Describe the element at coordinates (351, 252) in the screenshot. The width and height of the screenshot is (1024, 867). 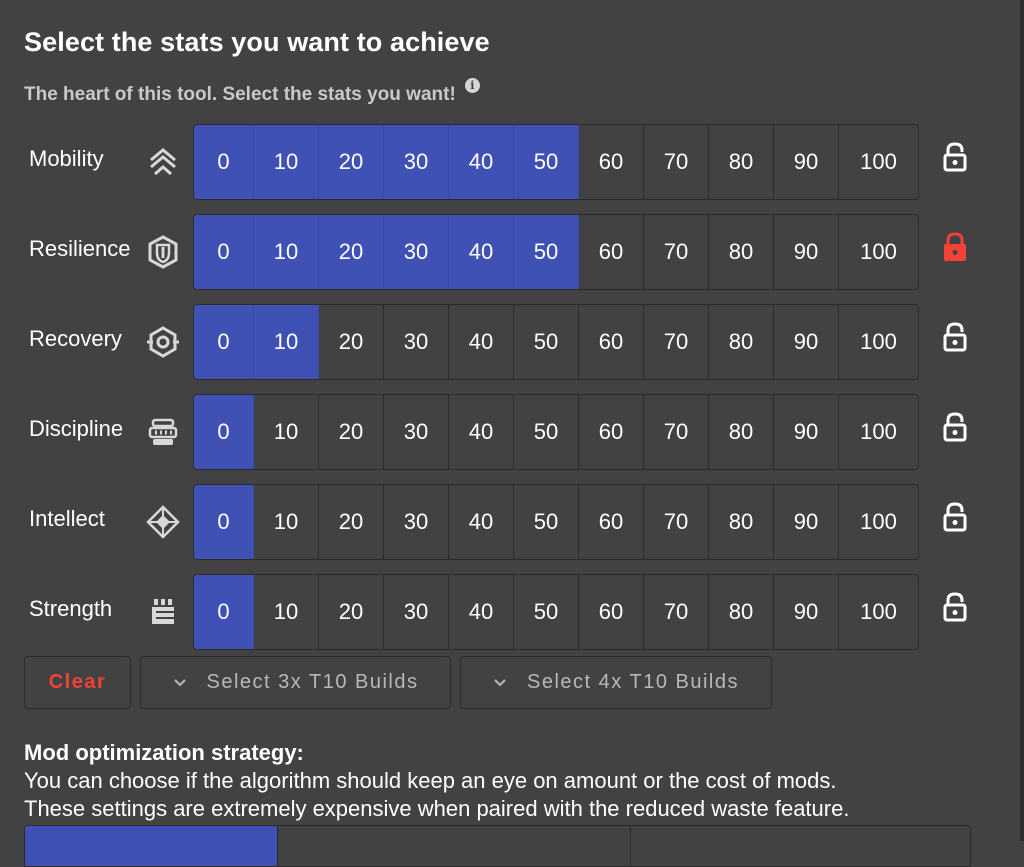
I see `stat-value-resilience-20: 20` at that location.